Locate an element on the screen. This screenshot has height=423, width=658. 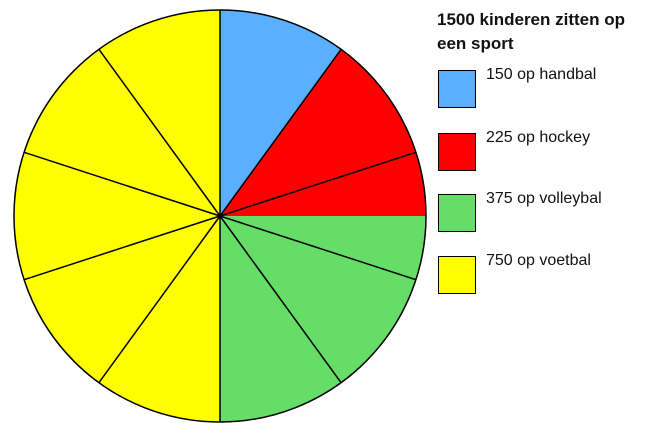
legend-item-volleybal: 375 op volleybal is located at coordinates (544, 212).